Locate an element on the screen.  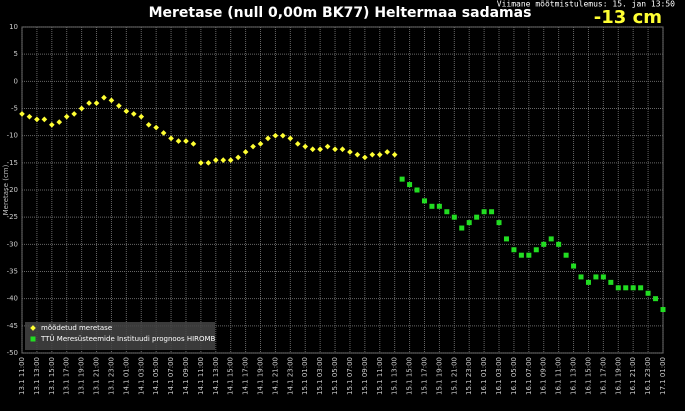
x-tick-label: 13.1 11:00 is located at coordinates (22, 376).